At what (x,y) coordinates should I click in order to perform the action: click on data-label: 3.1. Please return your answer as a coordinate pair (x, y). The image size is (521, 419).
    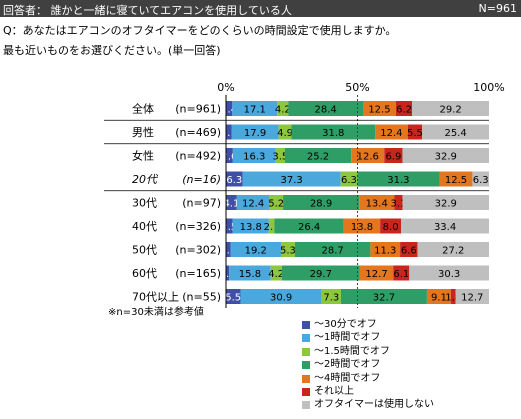
    Looking at the image, I should click on (398, 204).